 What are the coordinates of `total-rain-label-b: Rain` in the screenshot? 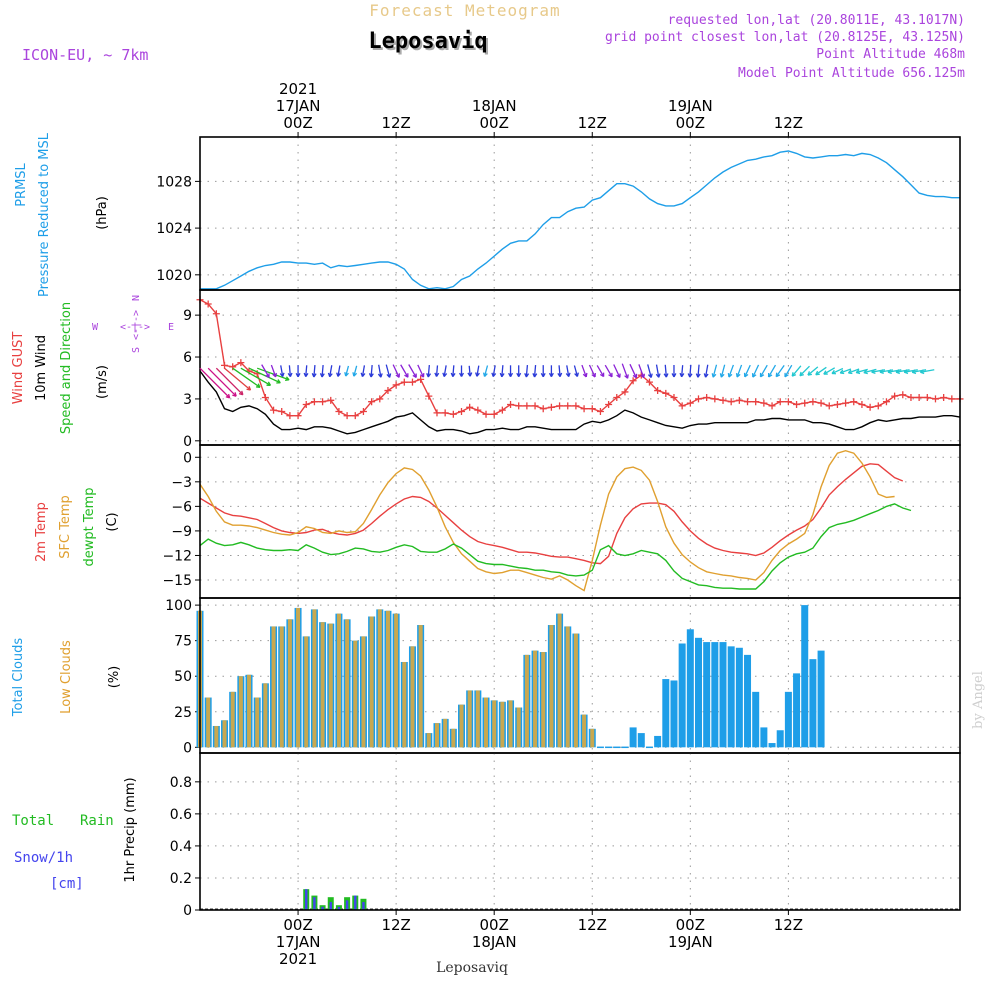 It's located at (97, 821).